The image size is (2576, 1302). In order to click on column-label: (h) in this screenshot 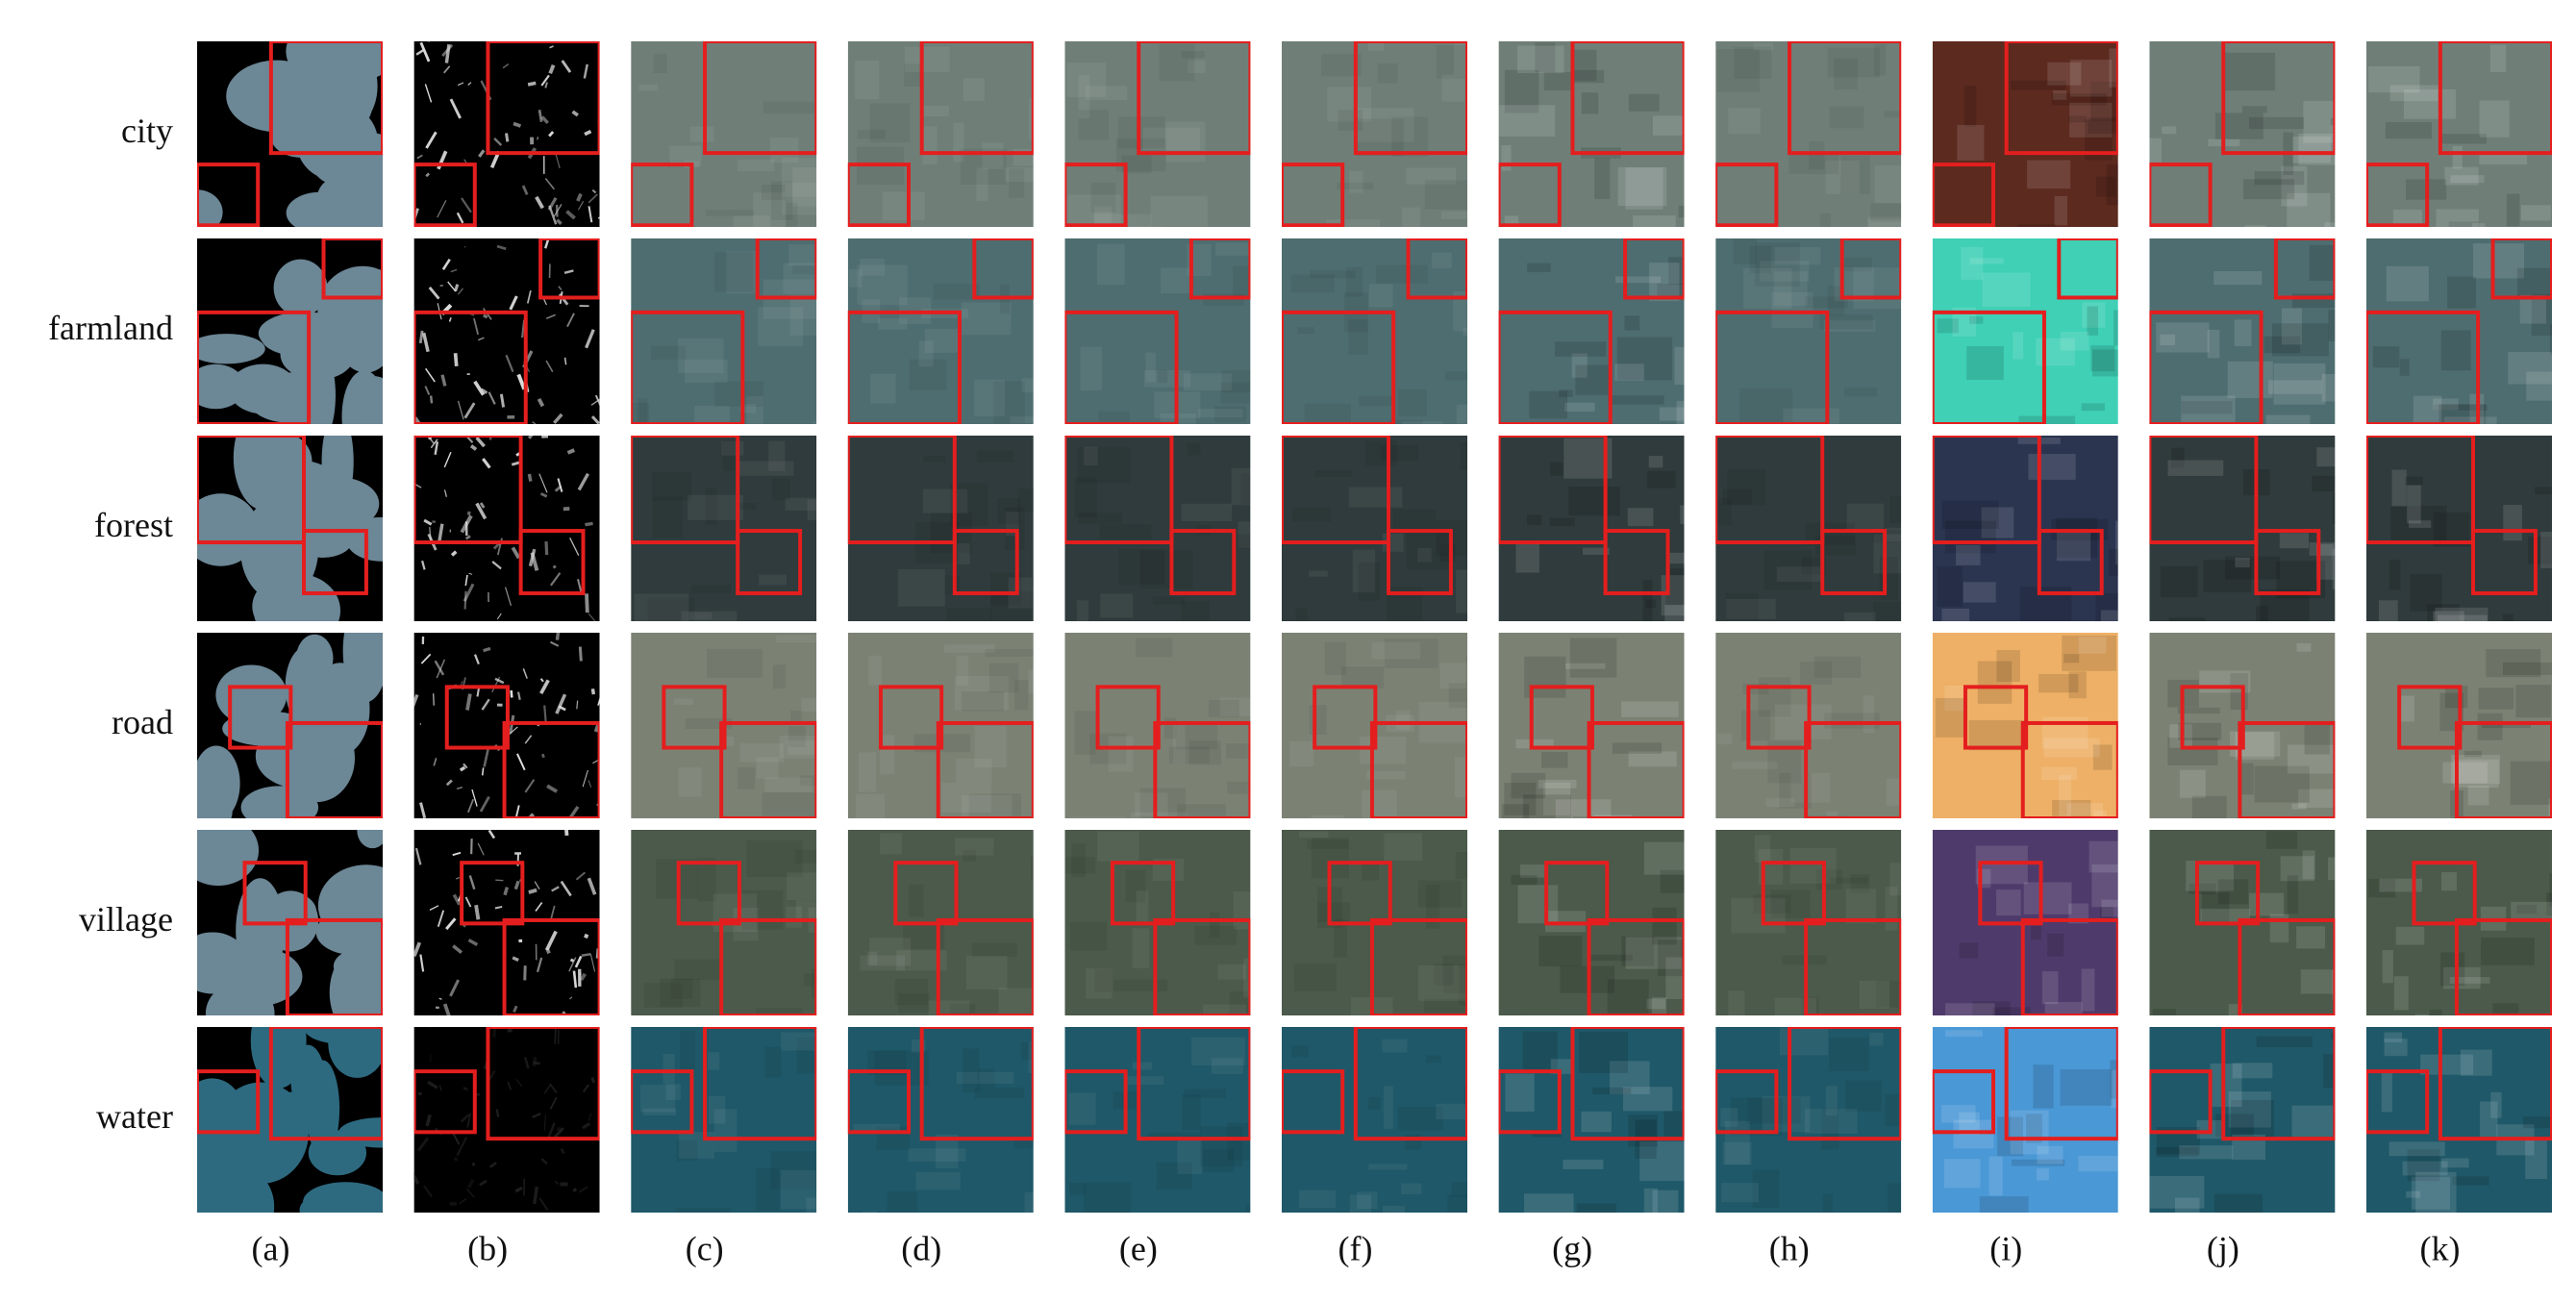, I will do `click(1789, 1248)`.